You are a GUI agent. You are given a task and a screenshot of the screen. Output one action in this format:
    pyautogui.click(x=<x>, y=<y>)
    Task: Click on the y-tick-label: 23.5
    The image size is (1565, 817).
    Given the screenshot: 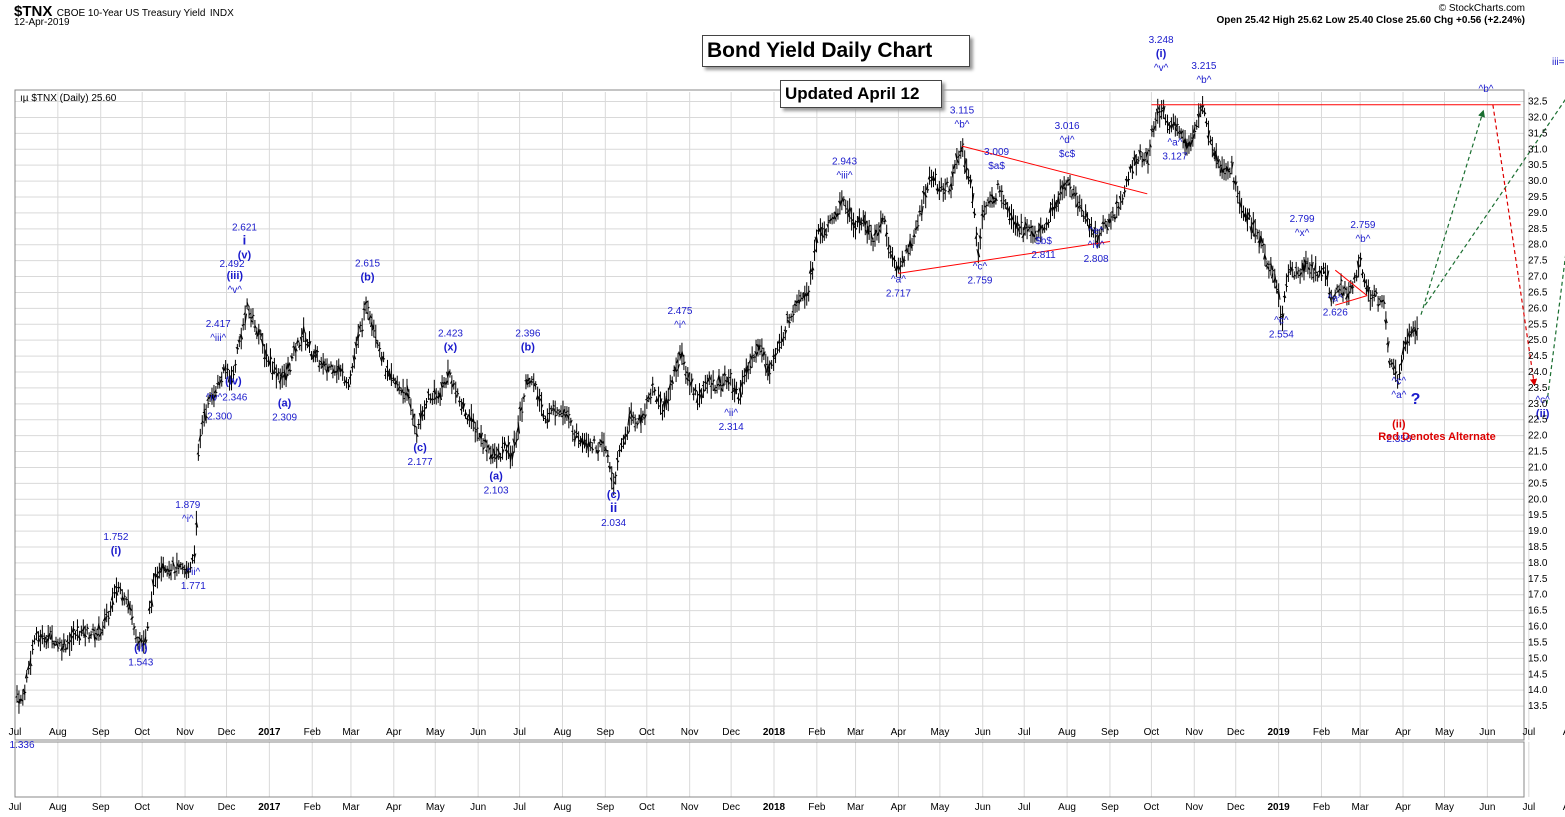 What is the action you would take?
    pyautogui.click(x=1538, y=388)
    